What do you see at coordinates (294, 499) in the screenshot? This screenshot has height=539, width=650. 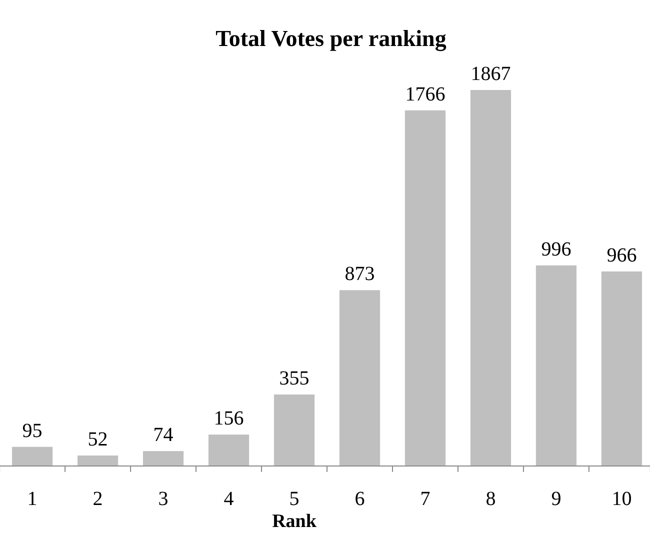 I see `x-tick-label: 5` at bounding box center [294, 499].